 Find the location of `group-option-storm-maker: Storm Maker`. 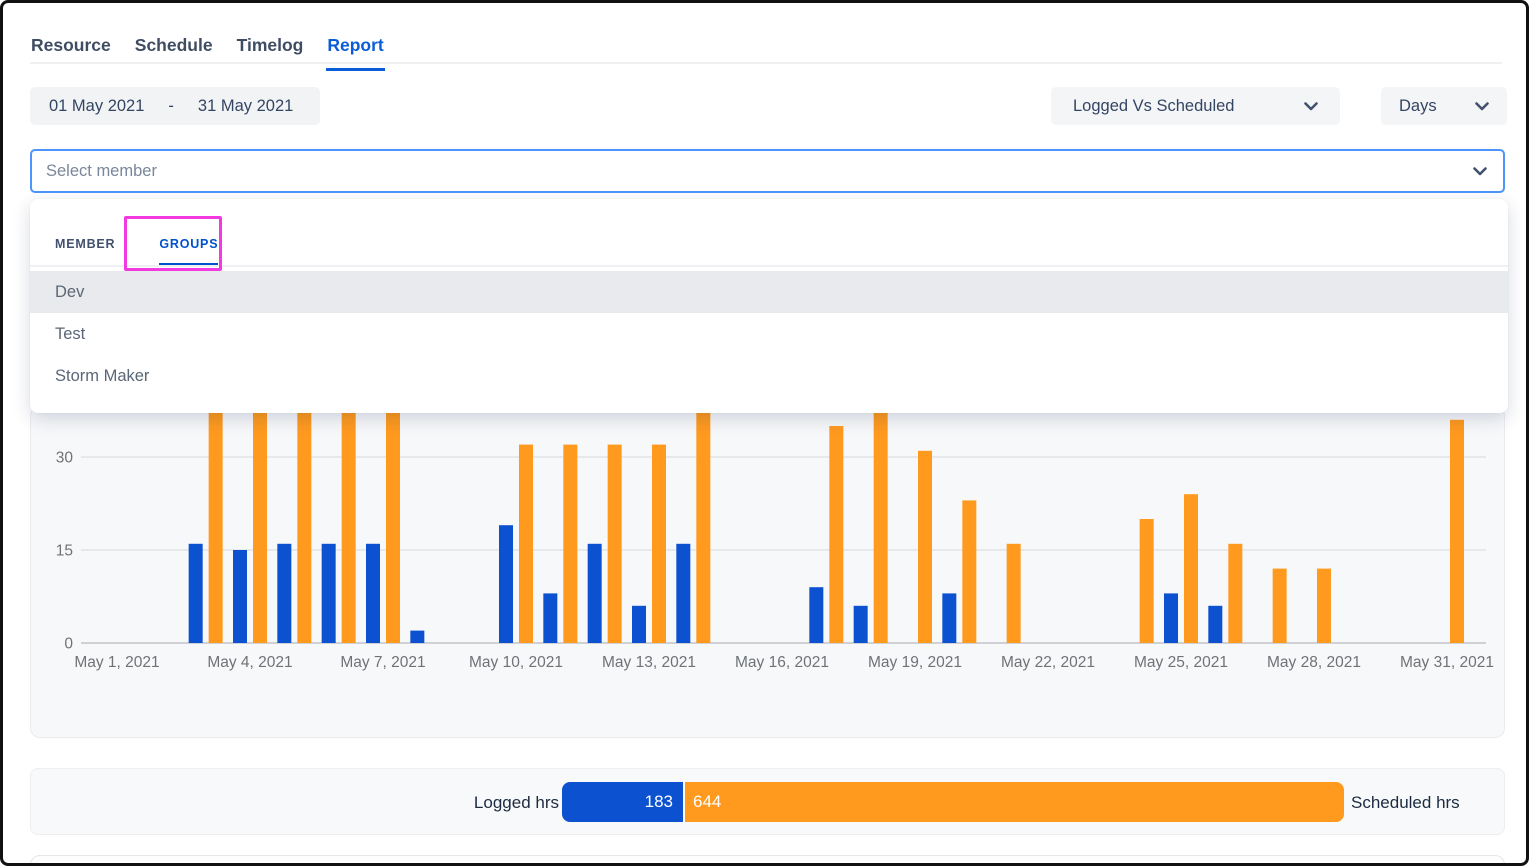

group-option-storm-maker: Storm Maker is located at coordinates (102, 376).